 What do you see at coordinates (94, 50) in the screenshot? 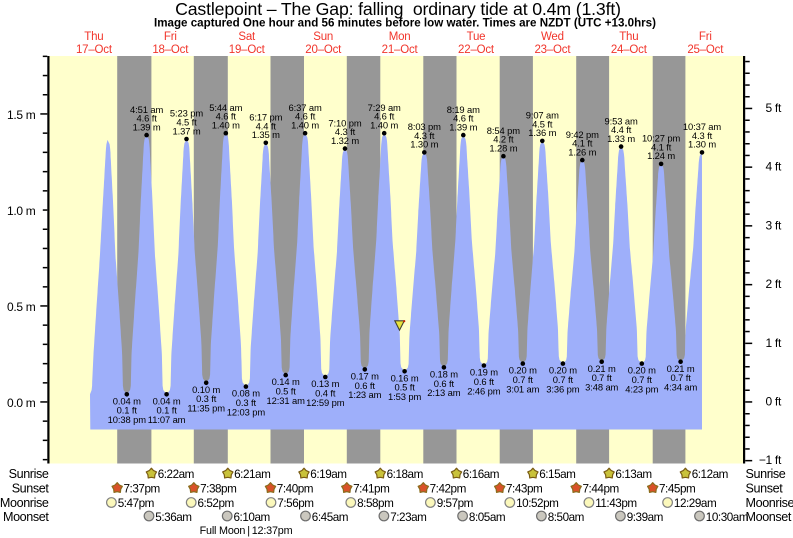
I see `svg-text: 17–Oct` at bounding box center [94, 50].